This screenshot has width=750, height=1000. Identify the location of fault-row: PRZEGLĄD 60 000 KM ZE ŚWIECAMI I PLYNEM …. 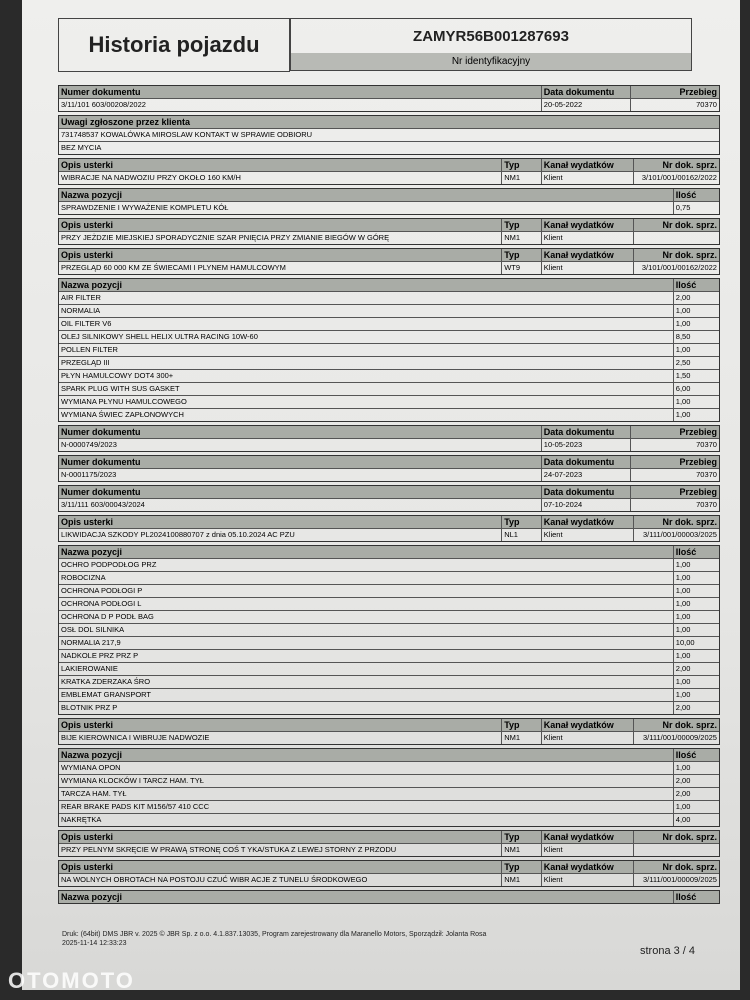
(389, 267).